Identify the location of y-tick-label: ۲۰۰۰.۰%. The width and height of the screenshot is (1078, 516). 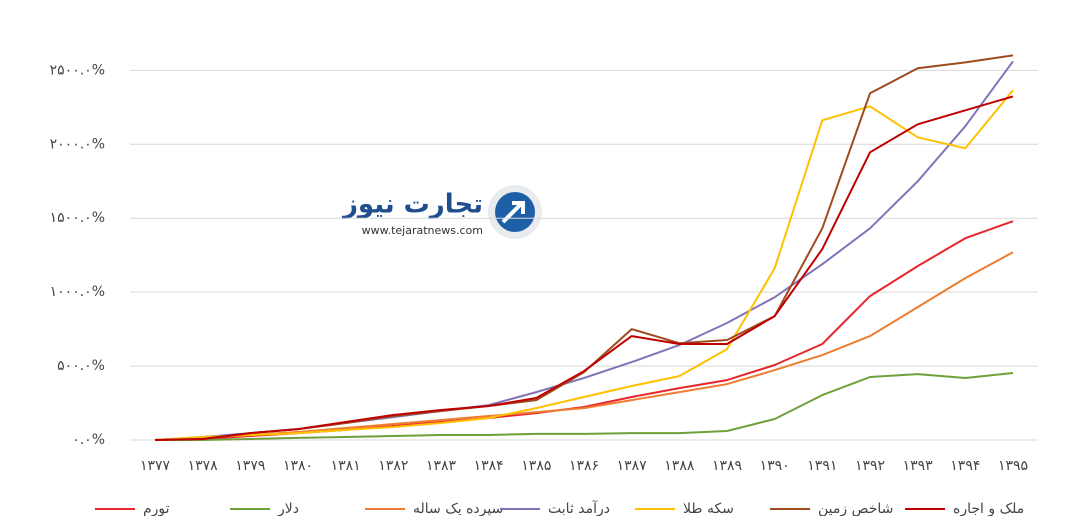
(77, 144).